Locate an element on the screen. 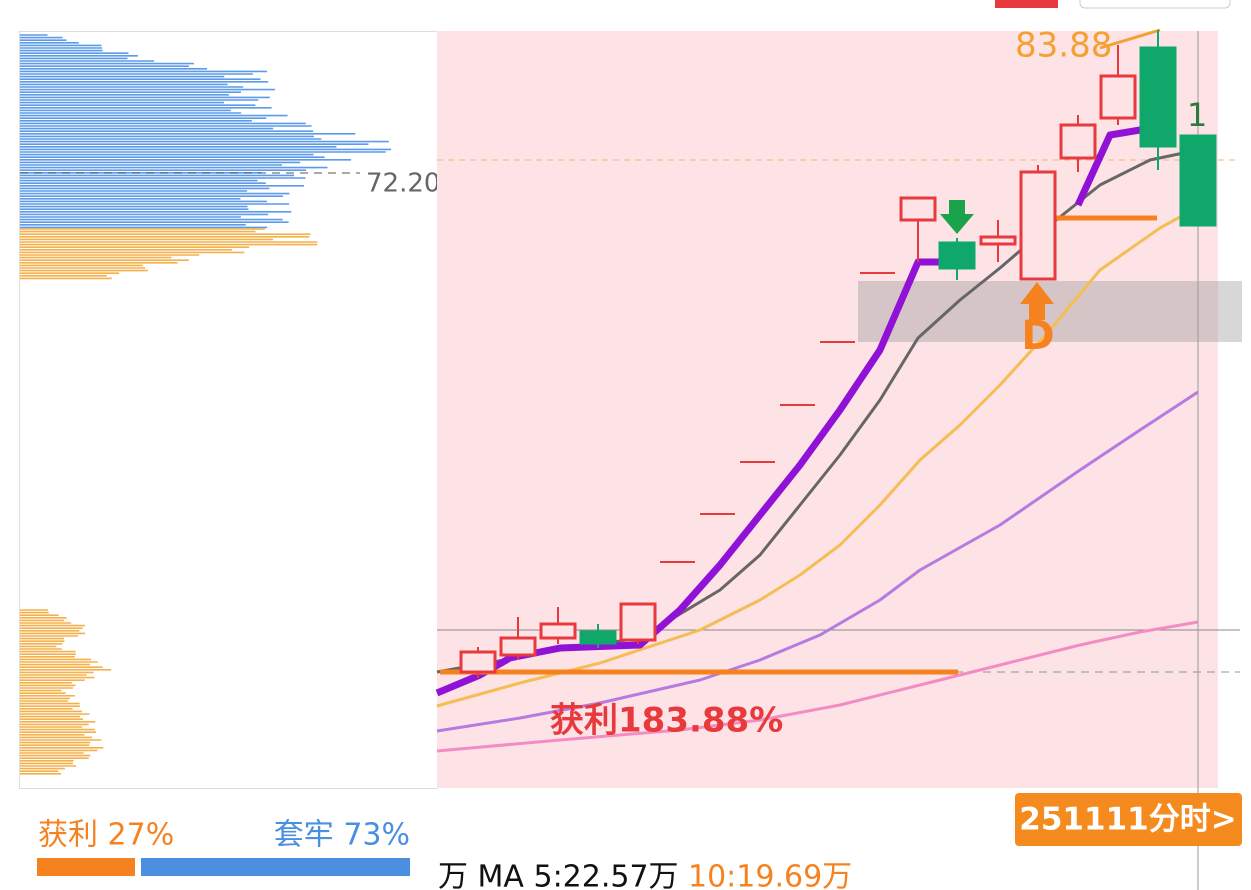 The image size is (1251, 890). signal-label: D is located at coordinates (1037, 336).